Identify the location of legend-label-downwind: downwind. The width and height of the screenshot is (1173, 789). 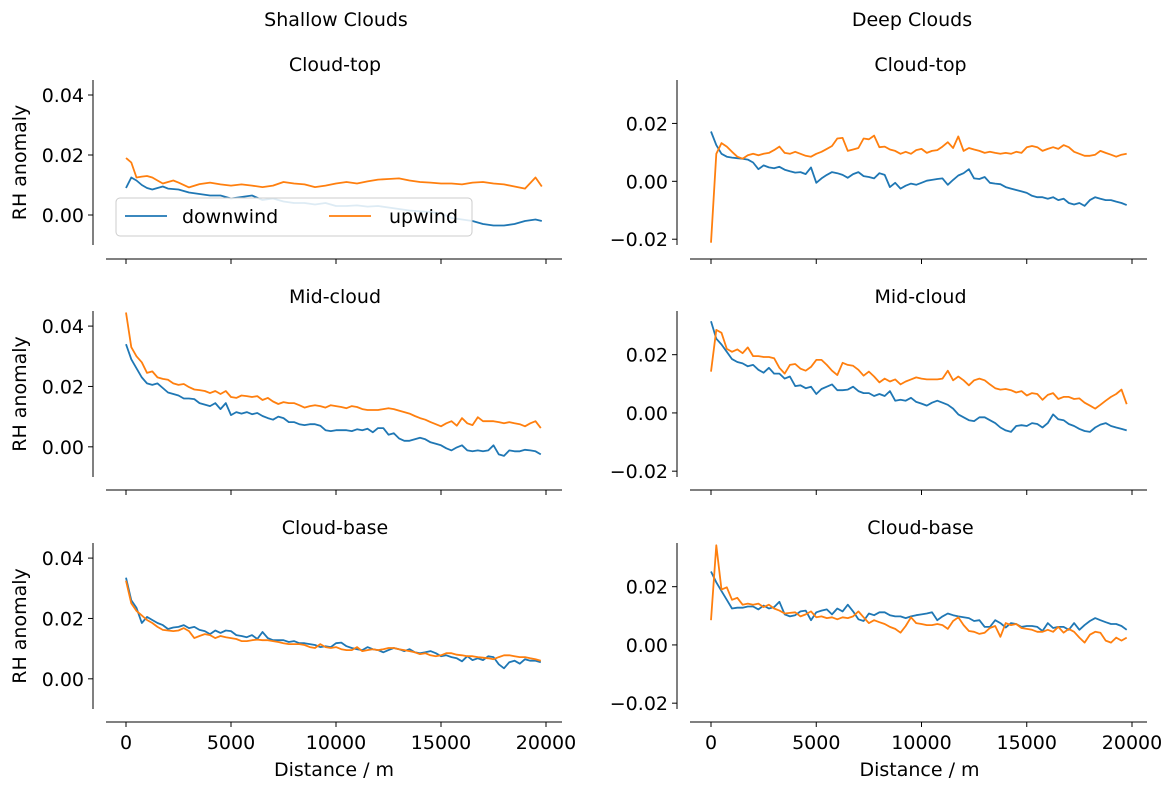
(230, 217).